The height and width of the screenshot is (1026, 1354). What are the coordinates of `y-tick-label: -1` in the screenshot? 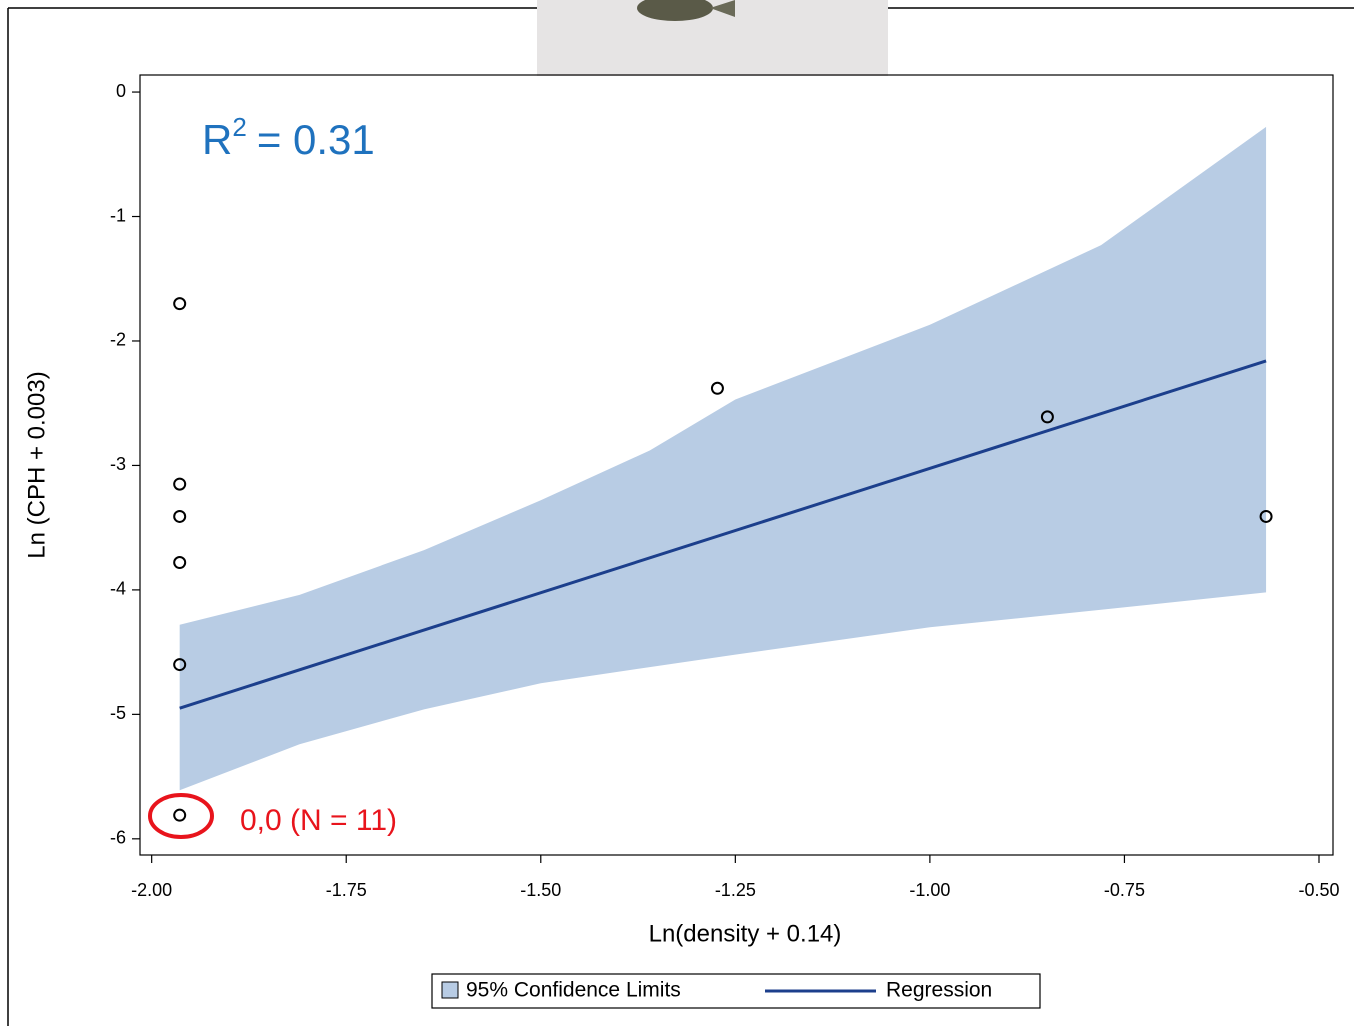 It's located at (118, 215).